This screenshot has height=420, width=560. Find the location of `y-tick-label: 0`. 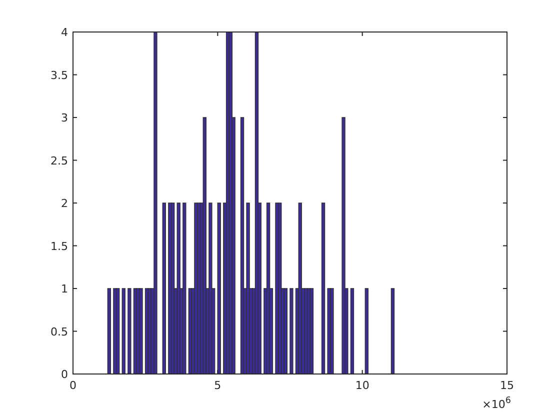

y-tick-label: 0 is located at coordinates (64, 374).